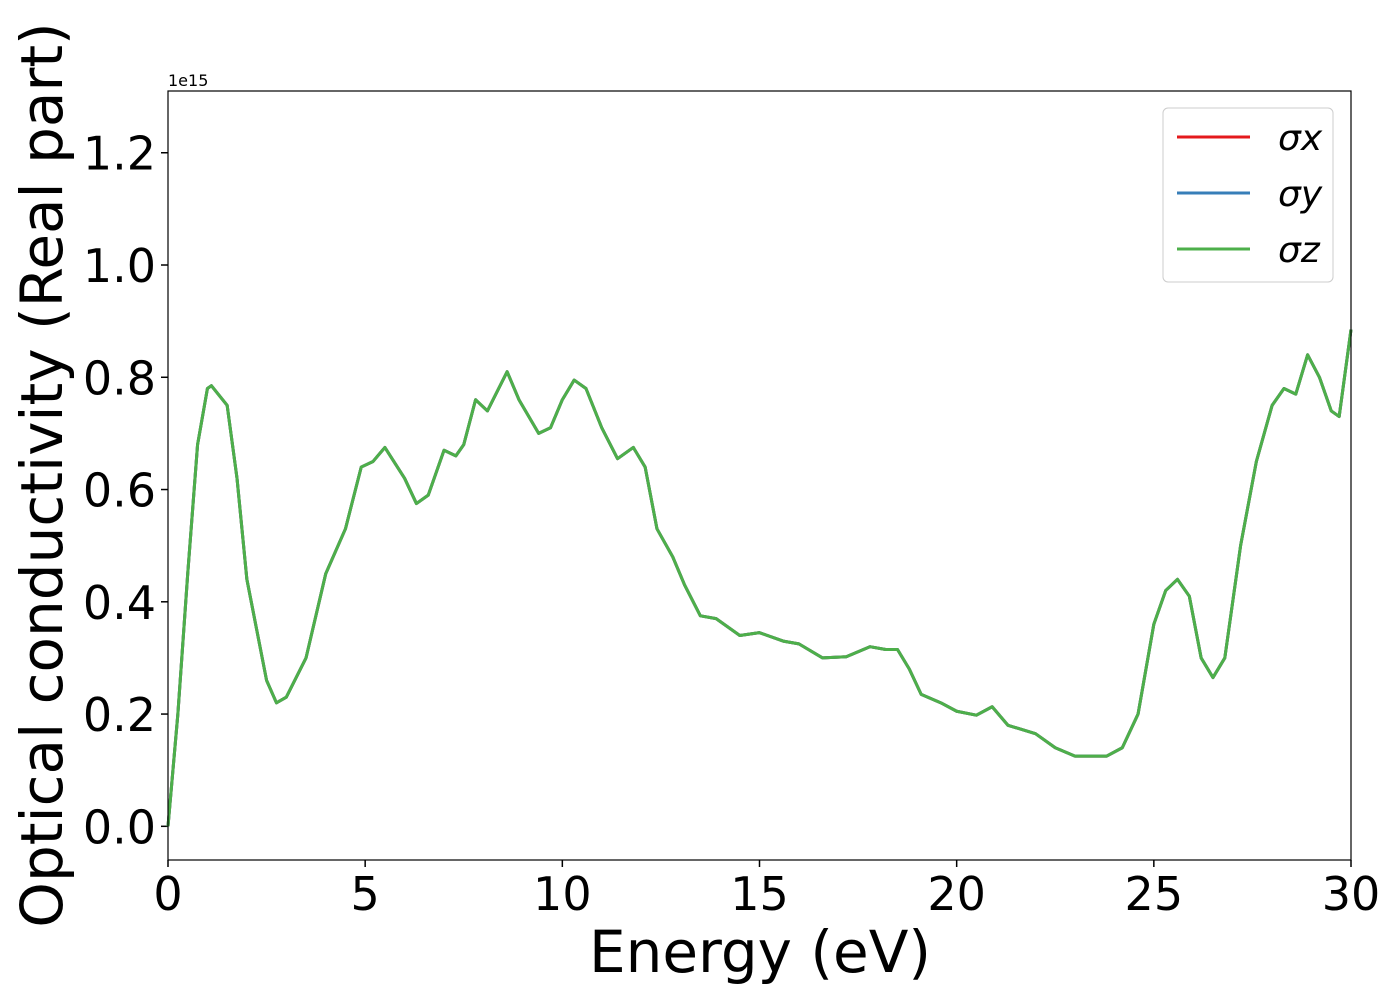 The height and width of the screenshot is (1000, 1400). I want to click on legend-box, so click(1248, 195).